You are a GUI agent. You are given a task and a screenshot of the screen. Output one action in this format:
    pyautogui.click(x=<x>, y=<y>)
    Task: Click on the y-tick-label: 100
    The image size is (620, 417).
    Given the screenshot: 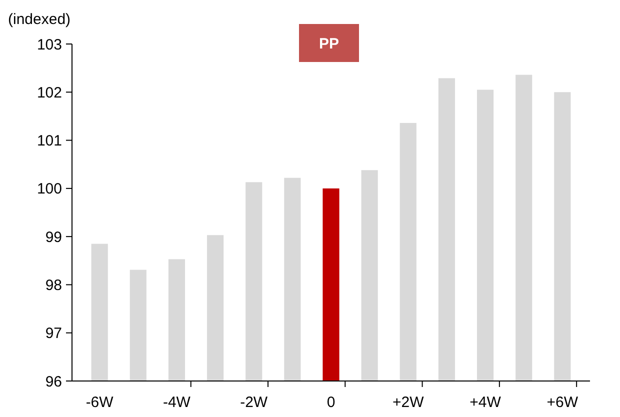 What is the action you would take?
    pyautogui.click(x=49, y=189)
    